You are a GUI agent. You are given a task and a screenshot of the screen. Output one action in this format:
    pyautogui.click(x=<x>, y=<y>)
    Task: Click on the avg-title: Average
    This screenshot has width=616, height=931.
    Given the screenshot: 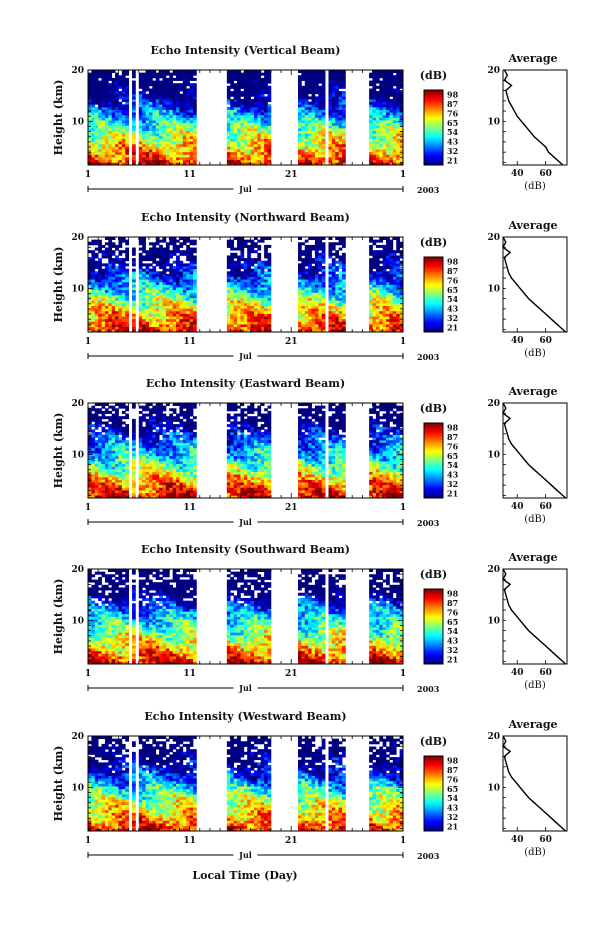 What is the action you would take?
    pyautogui.click(x=532, y=58)
    